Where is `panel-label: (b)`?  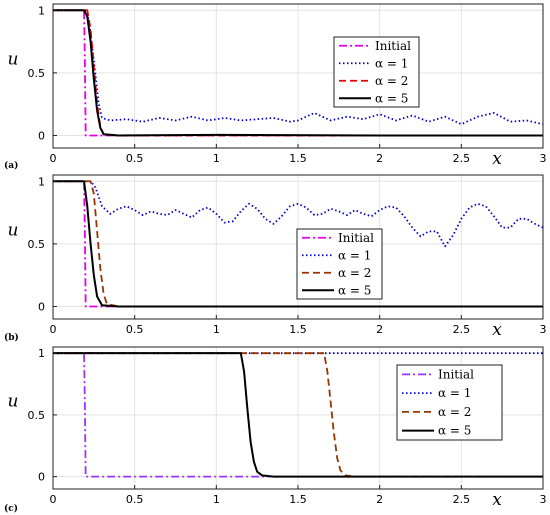 panel-label: (b) is located at coordinates (11, 337).